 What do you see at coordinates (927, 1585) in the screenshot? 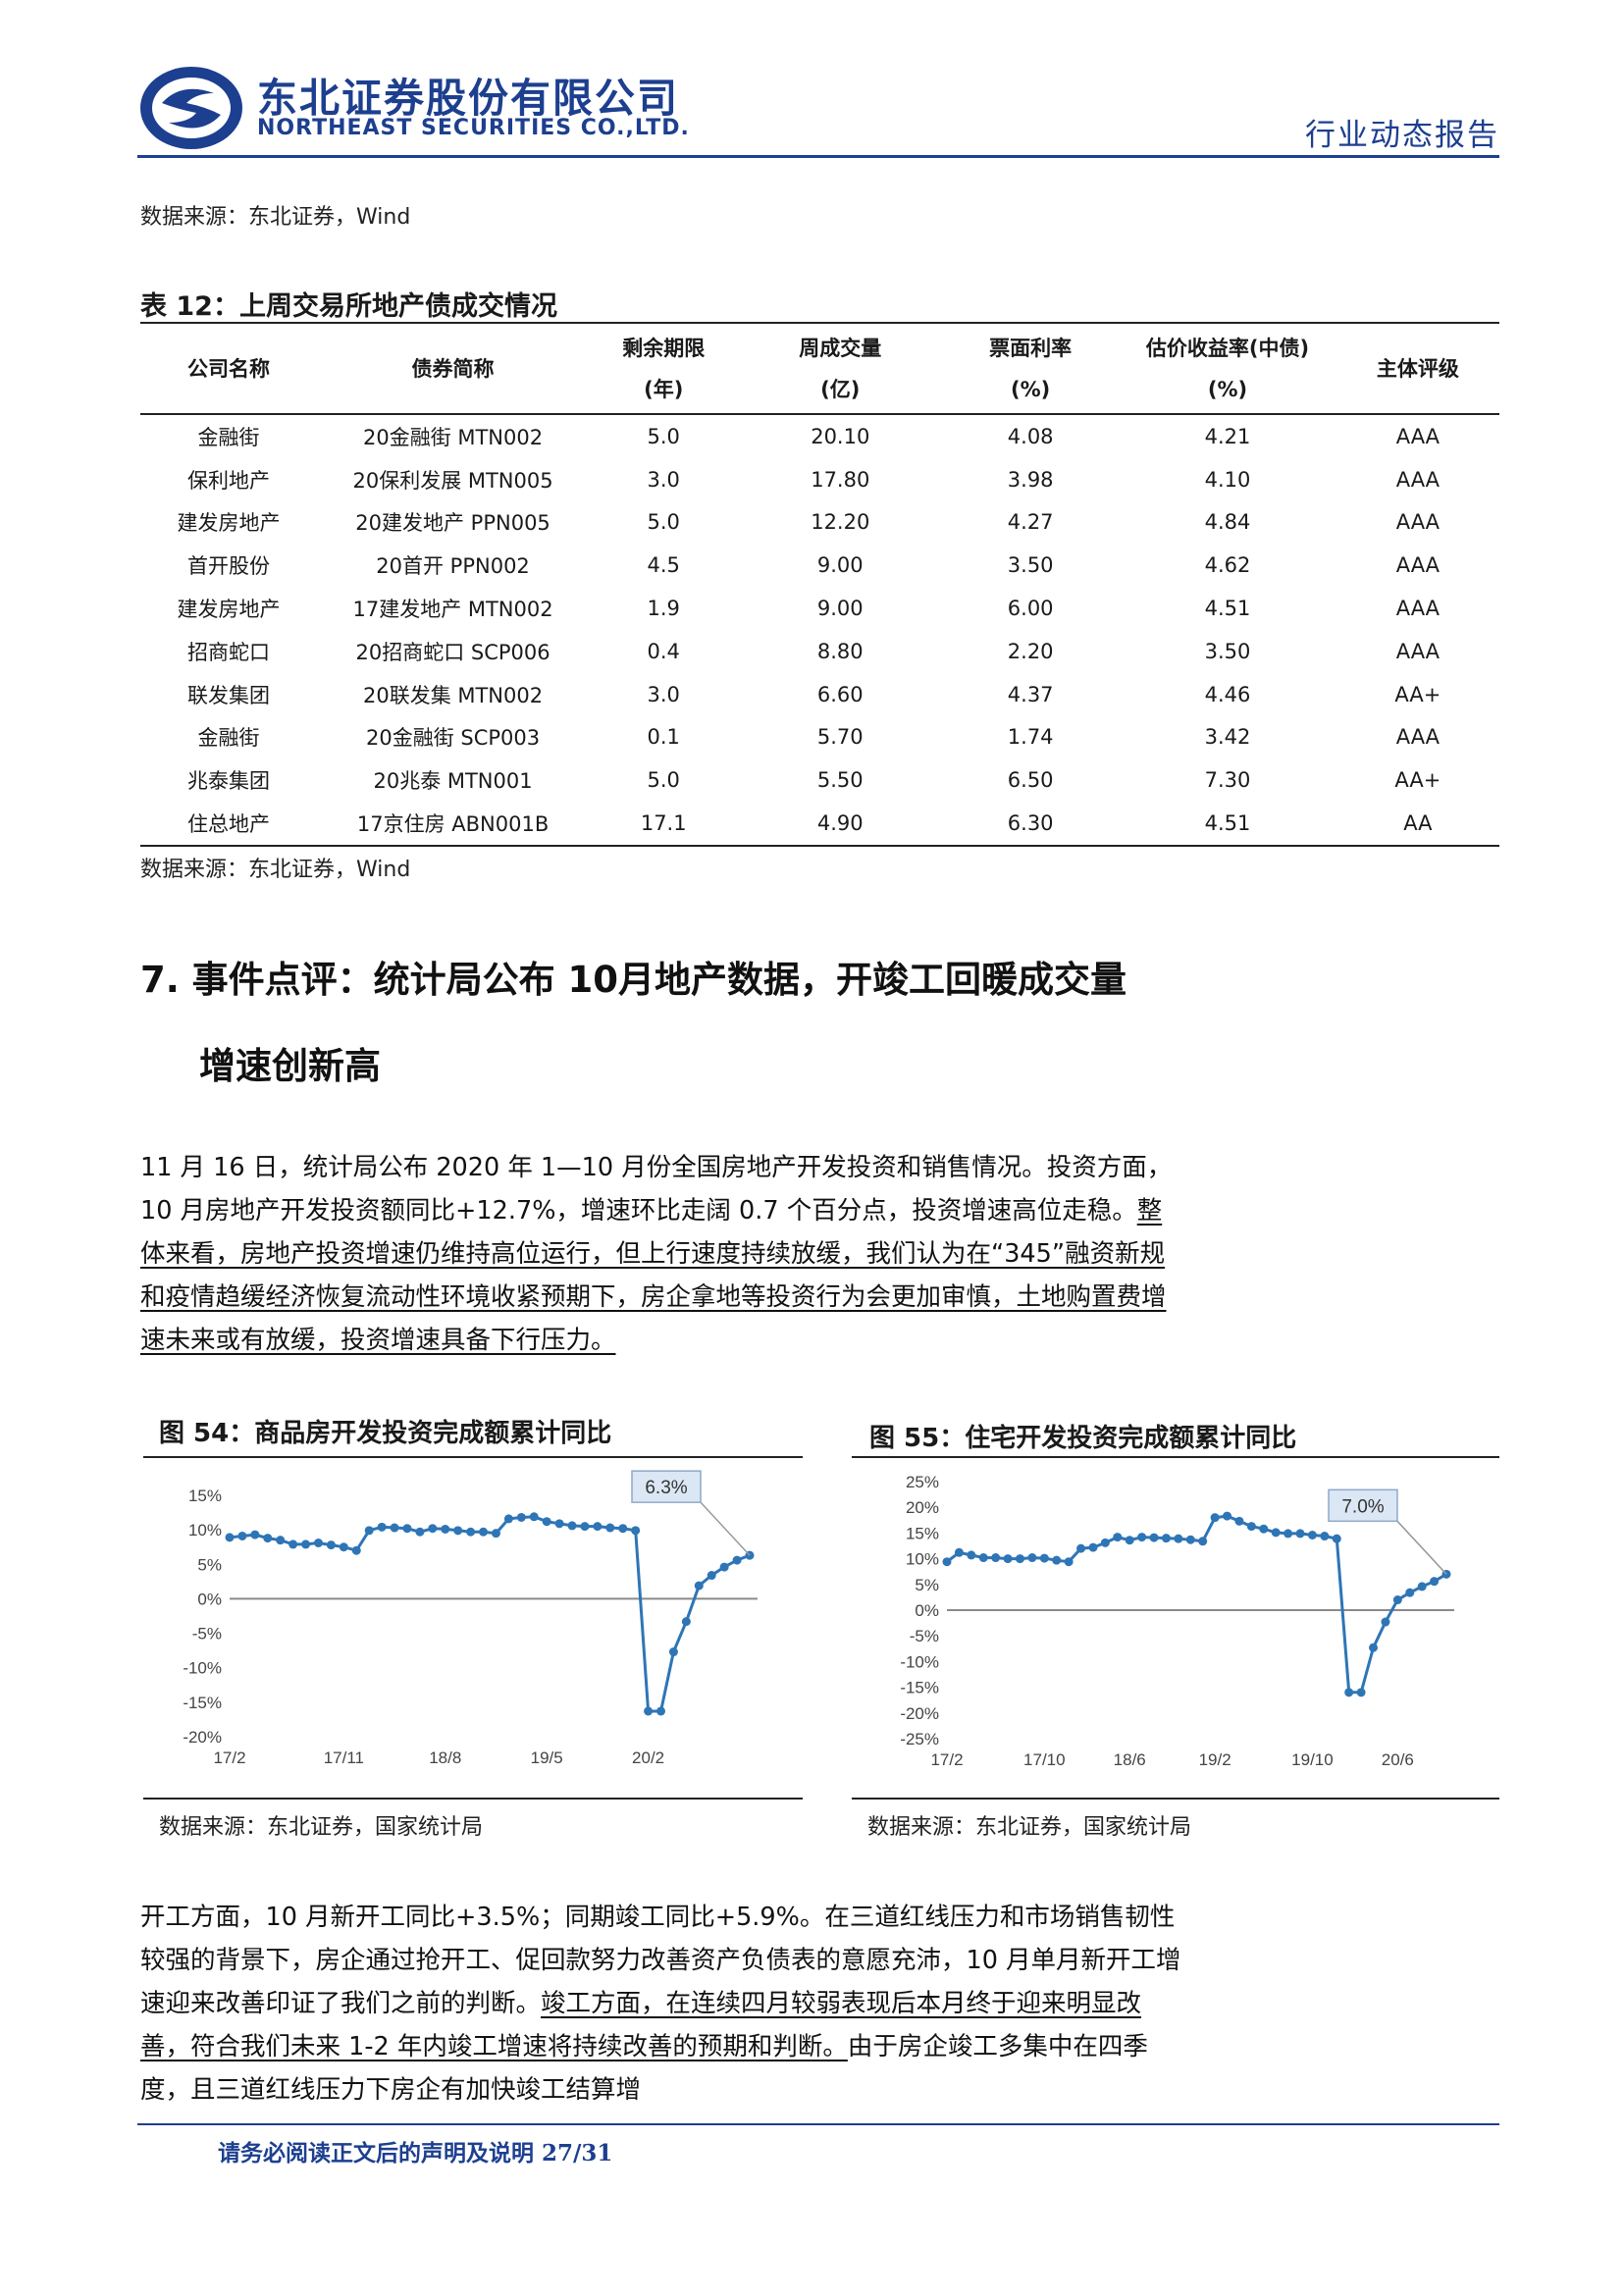
I see `y-tick-label: 5%` at bounding box center [927, 1585].